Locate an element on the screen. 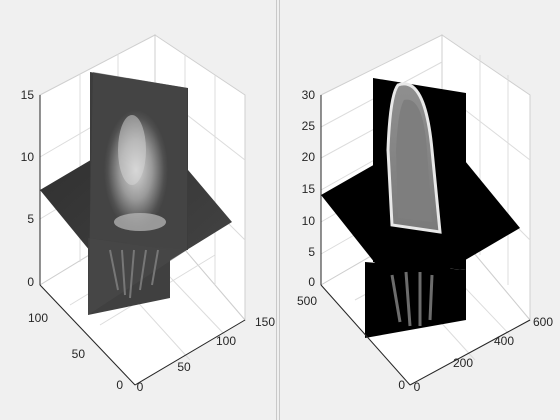  x-tick-label: 400 is located at coordinates (504, 341).